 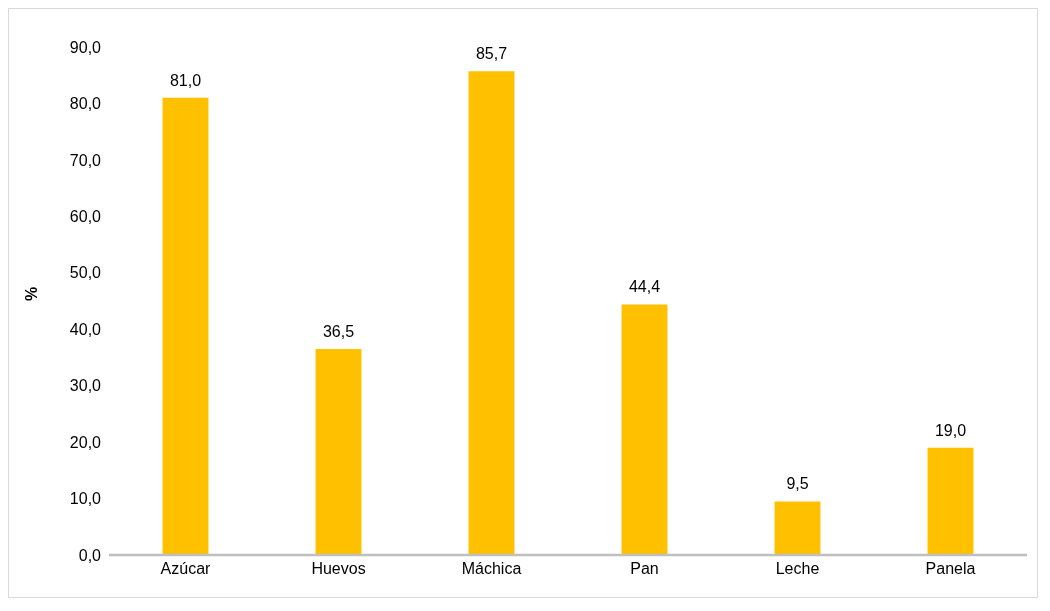 I want to click on data-label: 81,0, so click(x=185, y=80).